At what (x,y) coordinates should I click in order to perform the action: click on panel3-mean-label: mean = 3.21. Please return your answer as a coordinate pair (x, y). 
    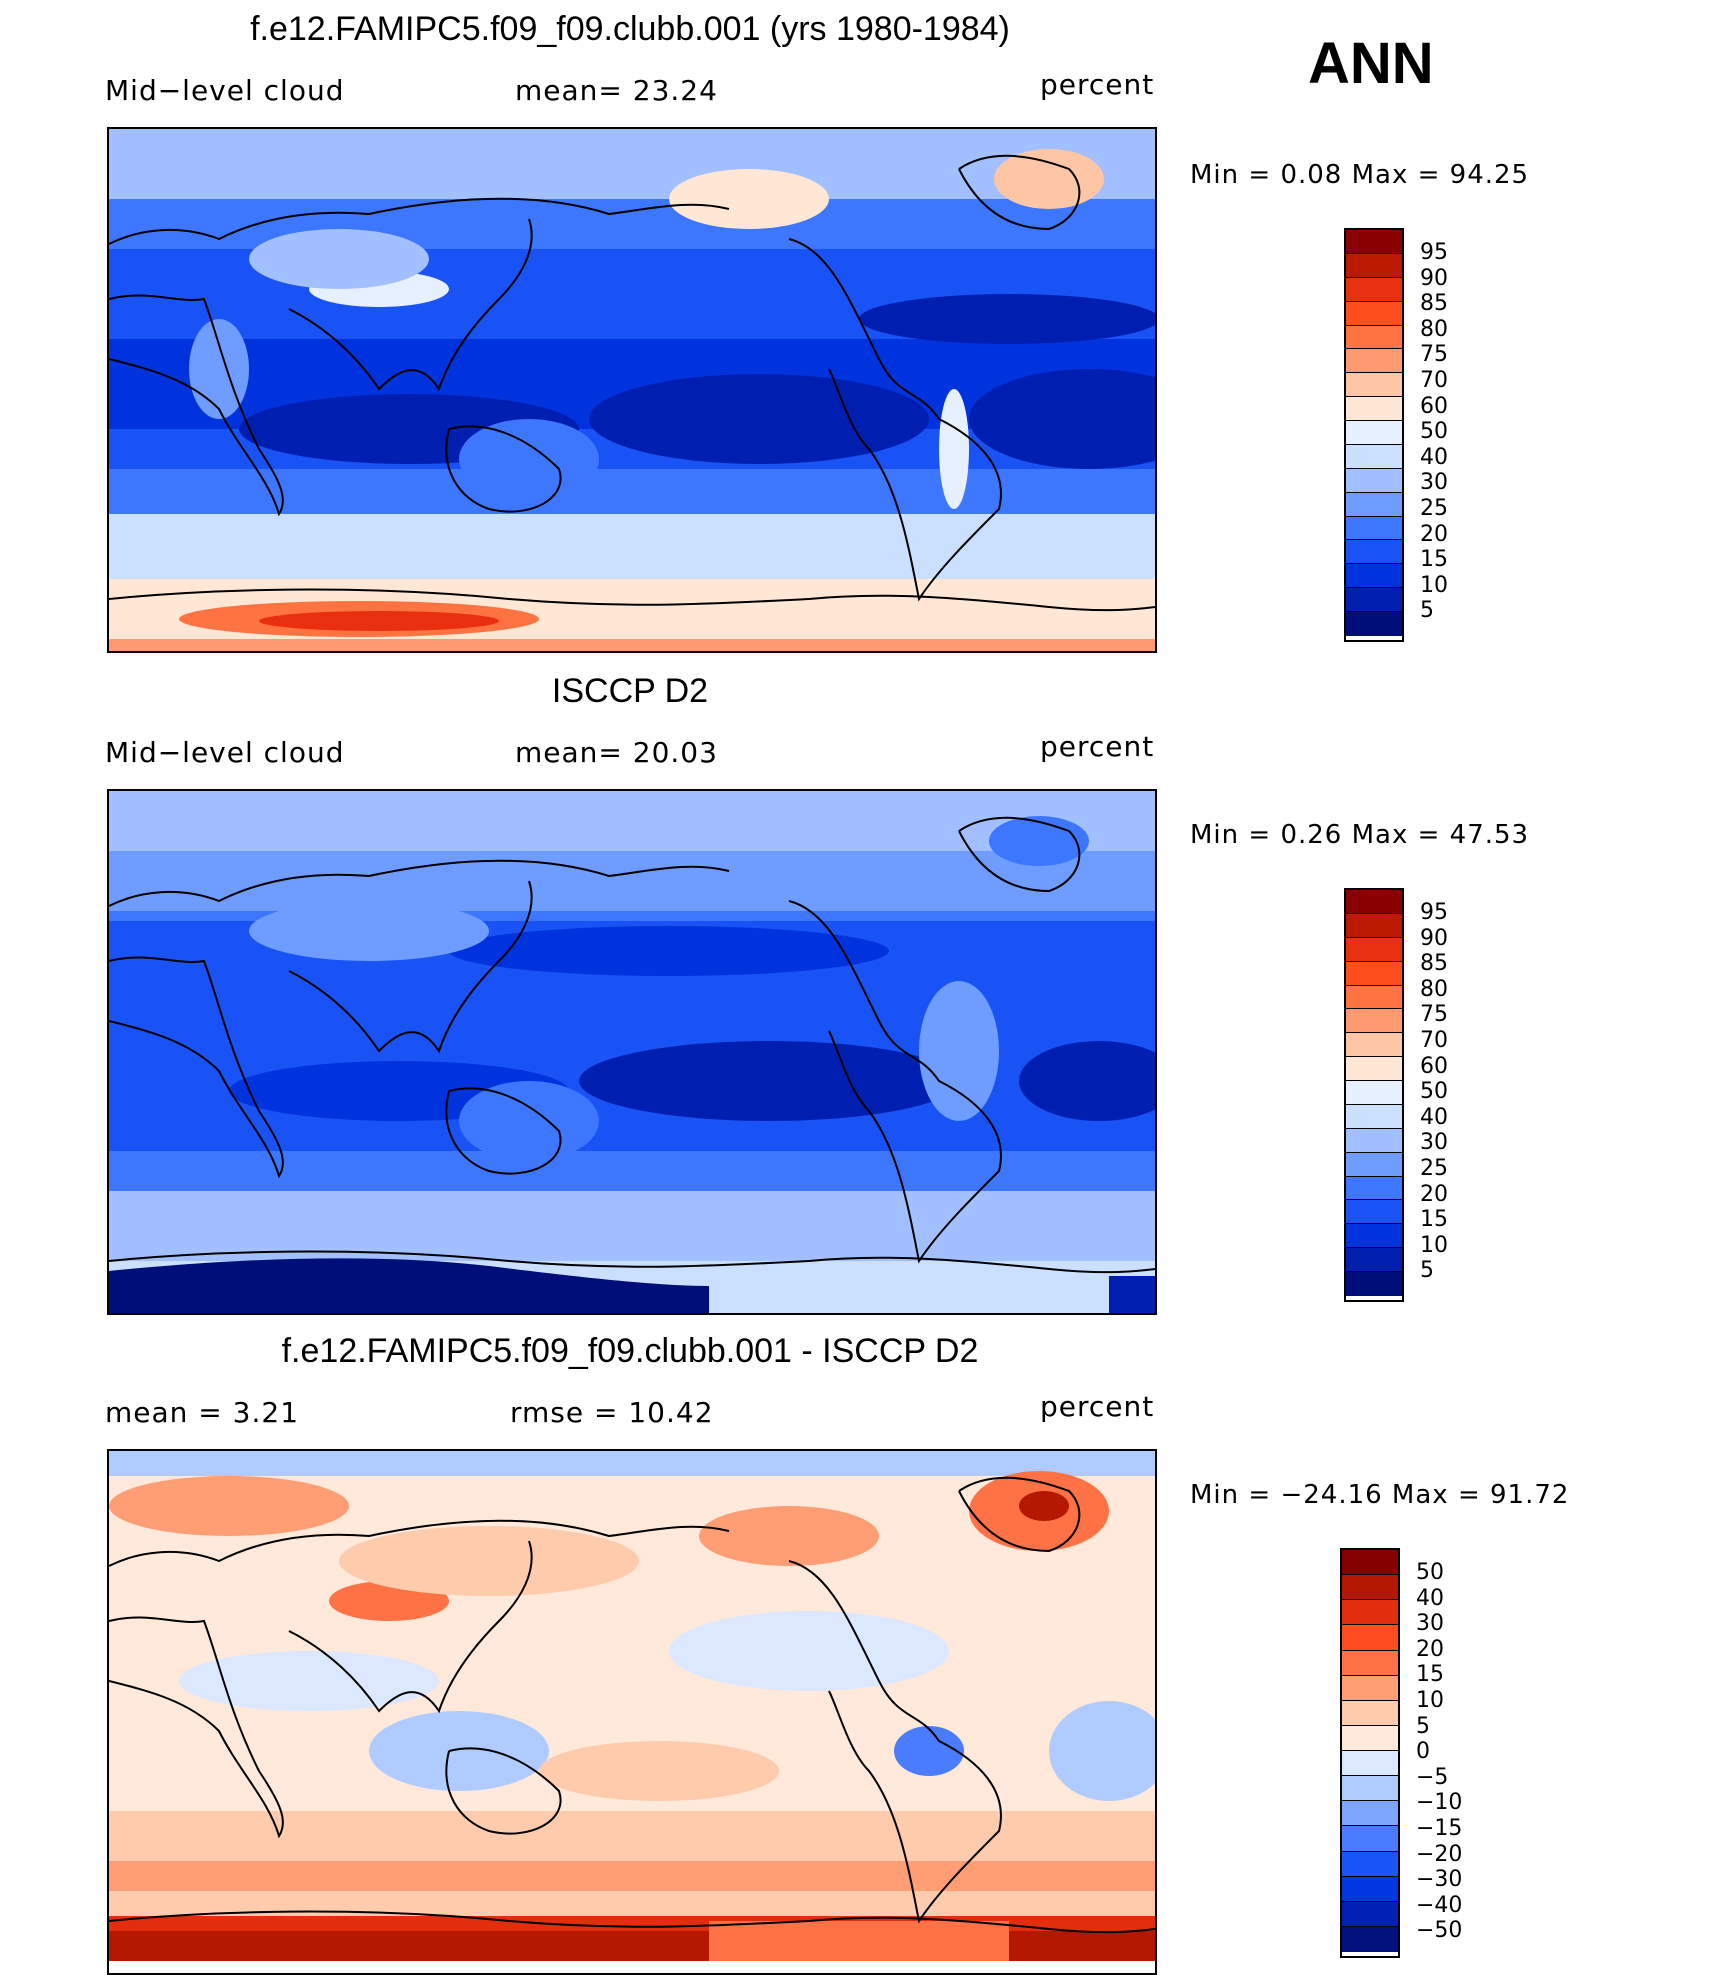
    Looking at the image, I should click on (202, 1412).